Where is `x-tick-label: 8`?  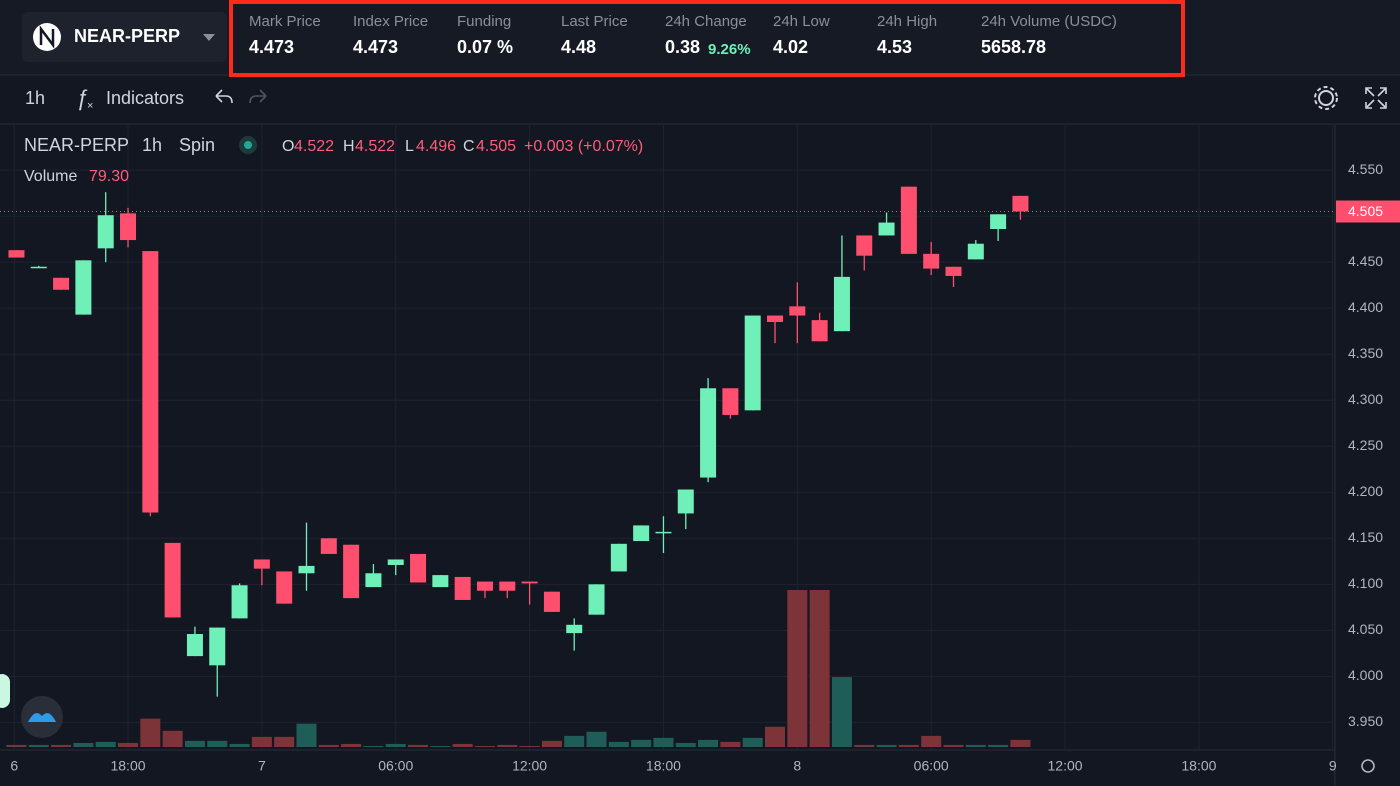
x-tick-label: 8 is located at coordinates (797, 766).